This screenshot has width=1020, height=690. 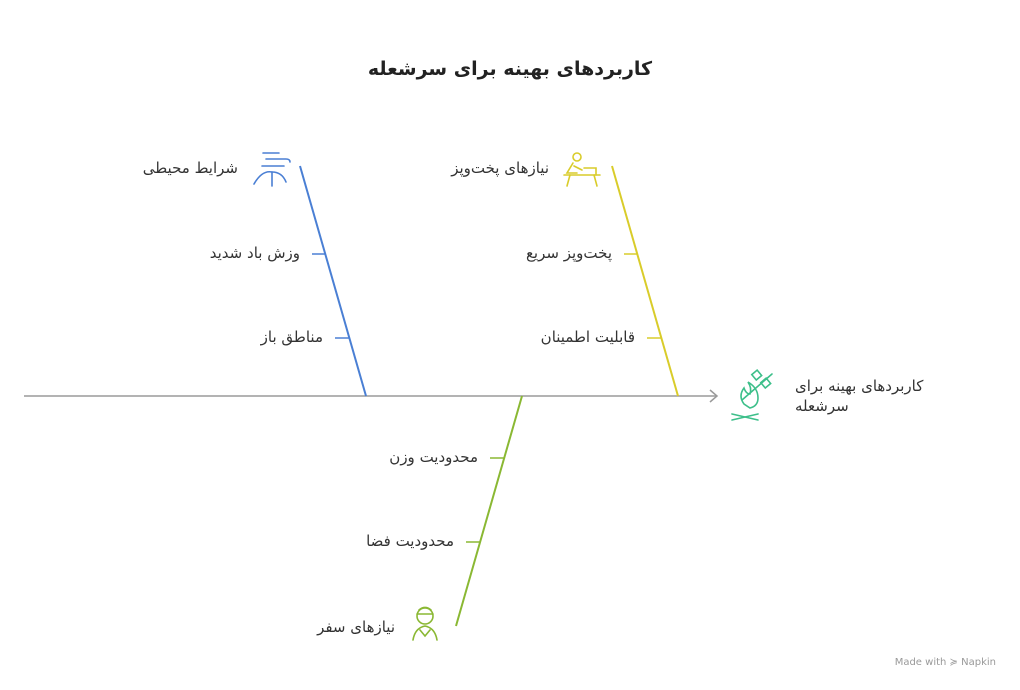 What do you see at coordinates (410, 541) in the screenshot?
I see `cause-label-travel-2: محدودیت فضا` at bounding box center [410, 541].